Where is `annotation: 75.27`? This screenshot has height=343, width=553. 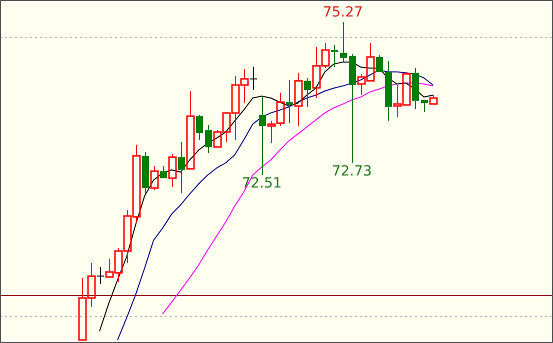
annotation: 75.27 is located at coordinates (342, 12).